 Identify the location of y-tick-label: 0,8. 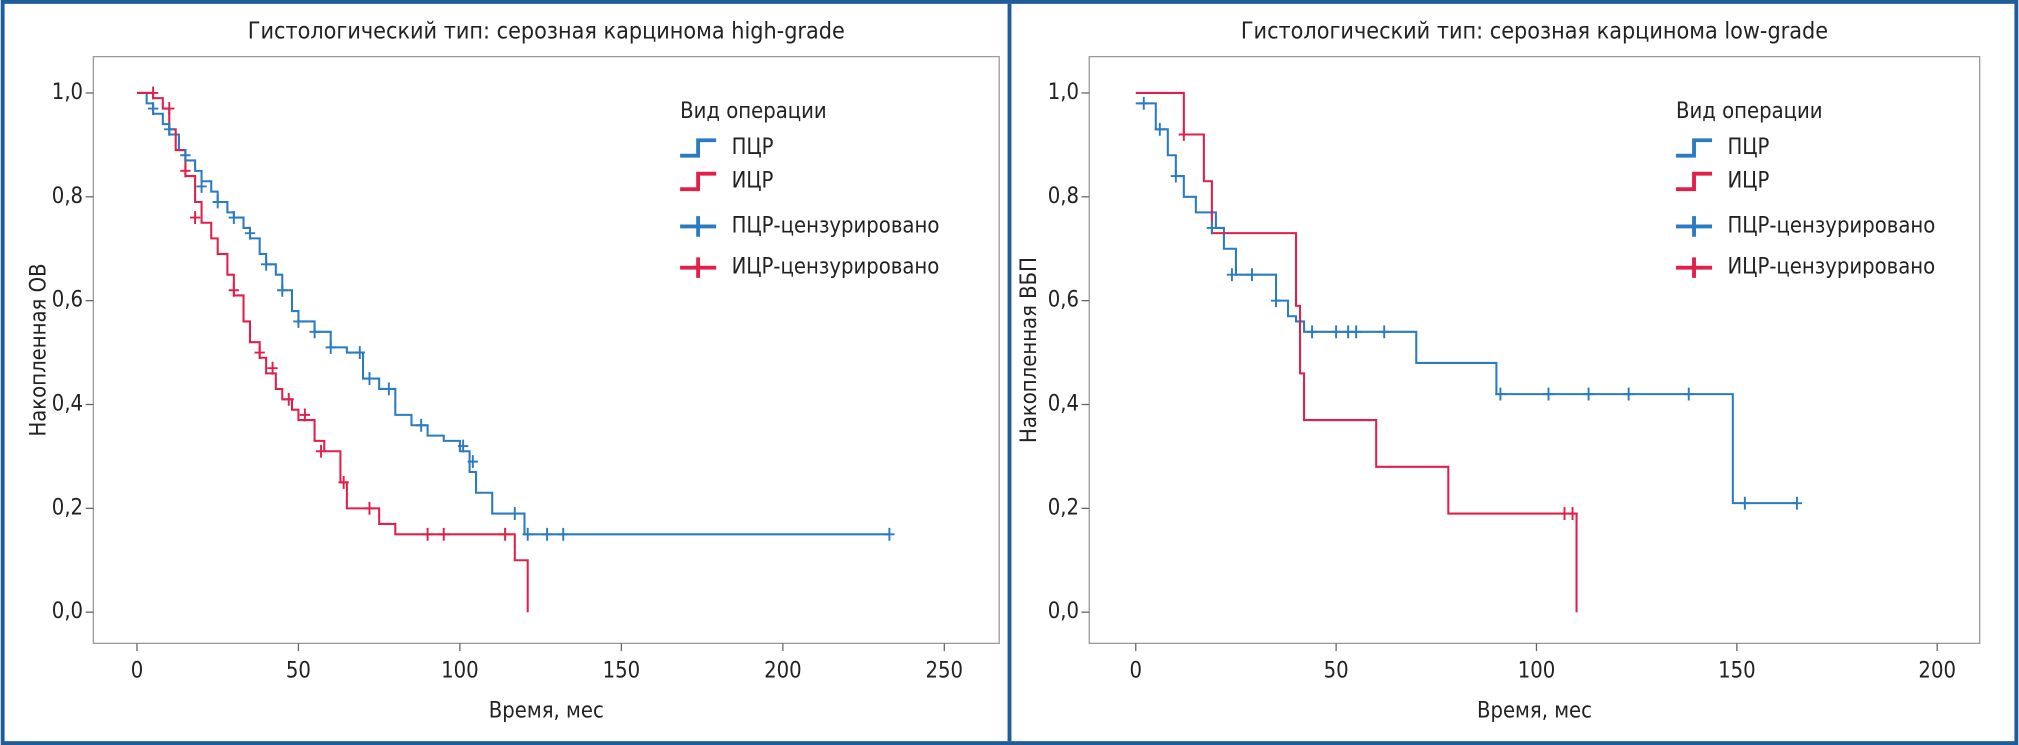
(67, 196).